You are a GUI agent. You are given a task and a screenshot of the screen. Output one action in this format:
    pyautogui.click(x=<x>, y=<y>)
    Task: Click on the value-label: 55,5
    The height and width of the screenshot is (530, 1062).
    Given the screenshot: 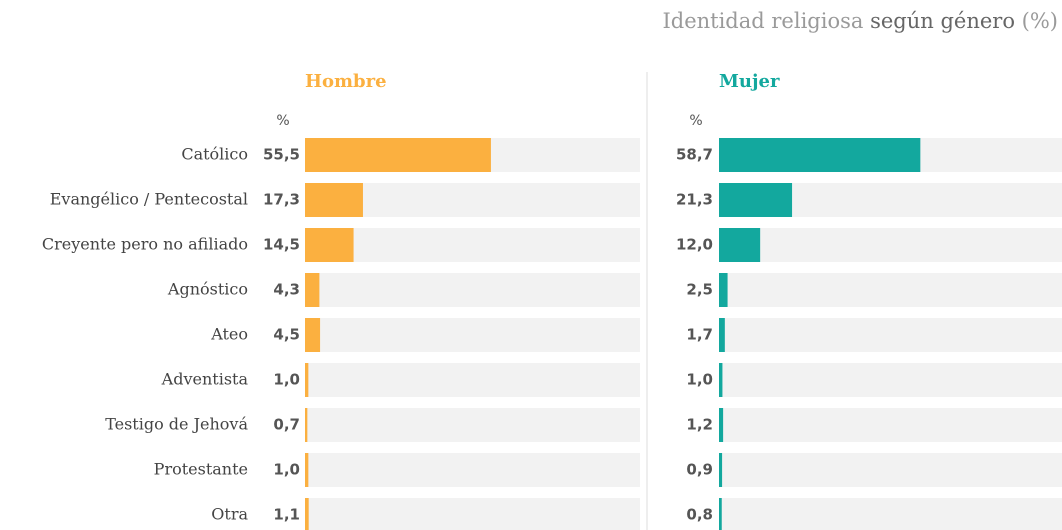 What is the action you would take?
    pyautogui.click(x=281, y=155)
    